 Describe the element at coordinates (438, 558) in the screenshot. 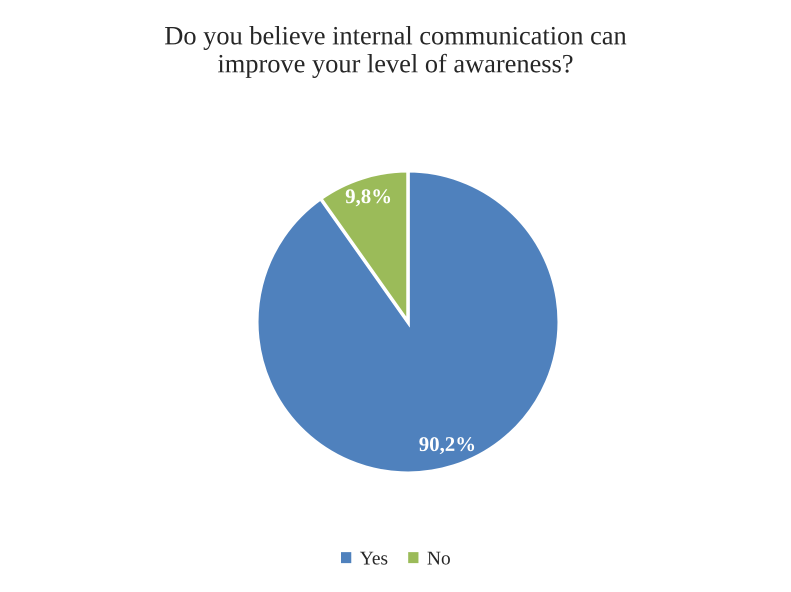

I see `legend-label: No` at that location.